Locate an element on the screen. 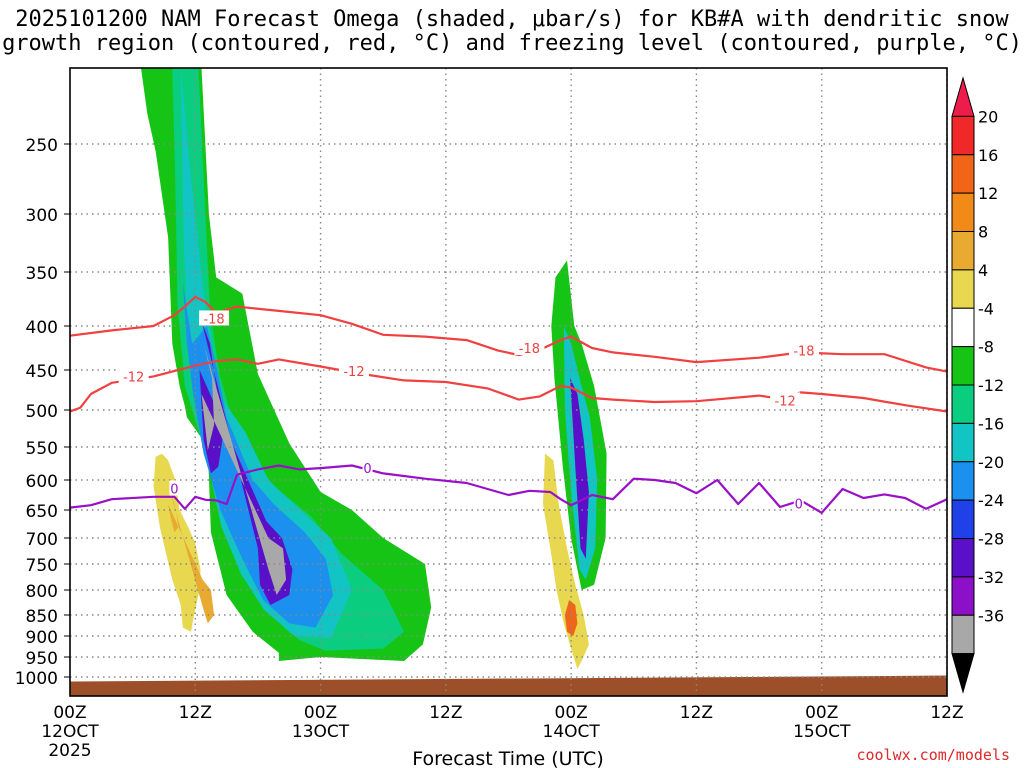 This screenshot has width=1024, height=768. contour-label-6: 0 is located at coordinates (174, 489).